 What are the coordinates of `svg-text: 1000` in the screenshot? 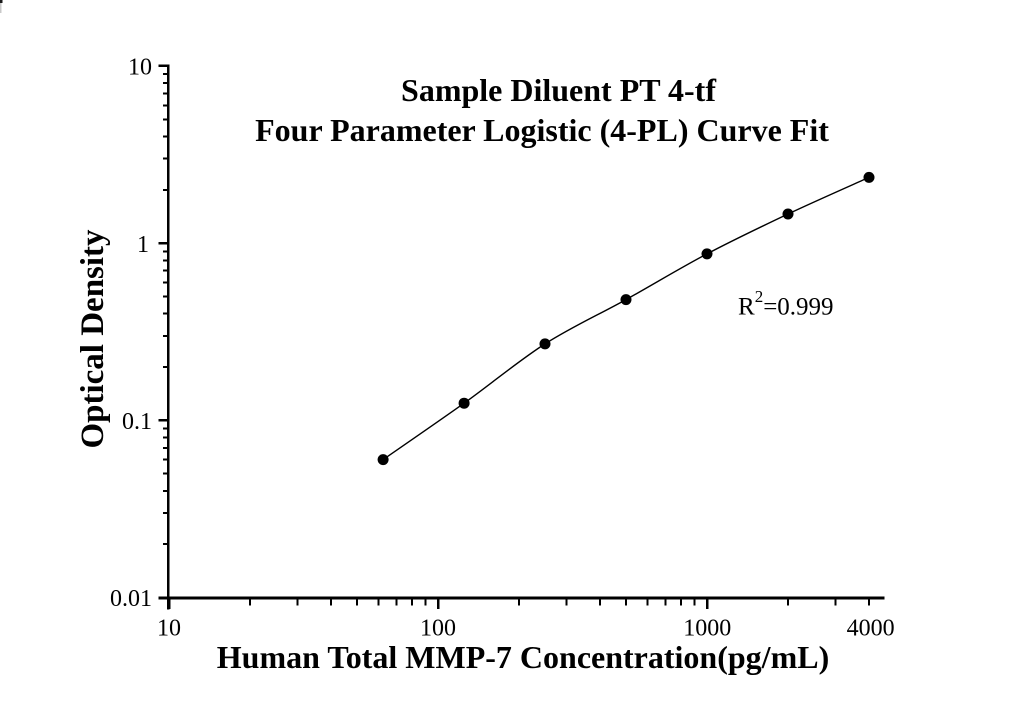 It's located at (707, 629).